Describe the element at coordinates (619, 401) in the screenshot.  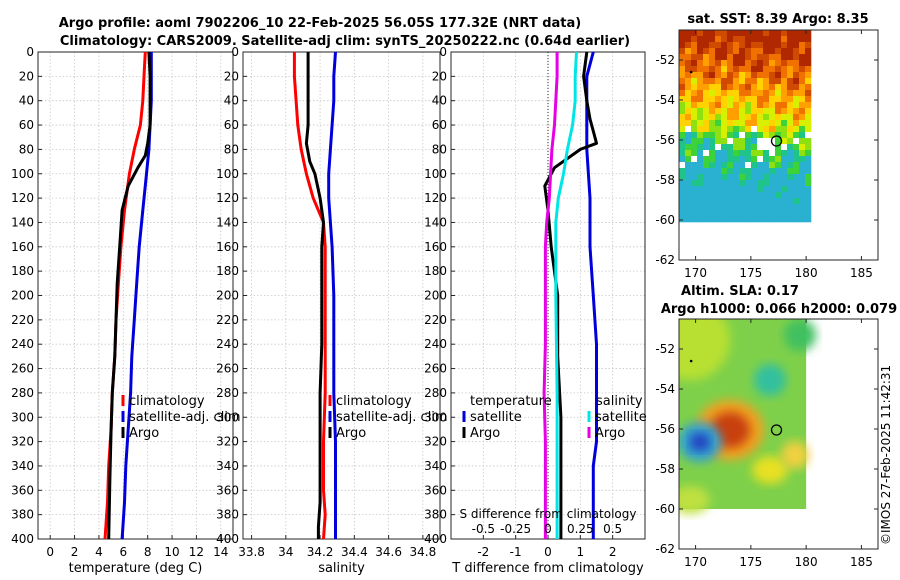
I see `legend-salinity-title: salinity` at that location.